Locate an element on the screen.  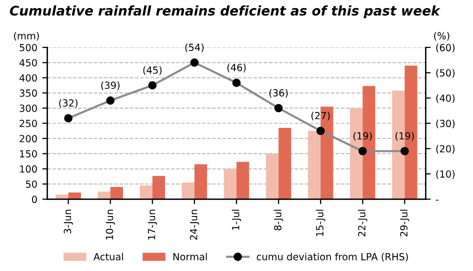
x-tick-label: 24-Jun is located at coordinates (195, 225).